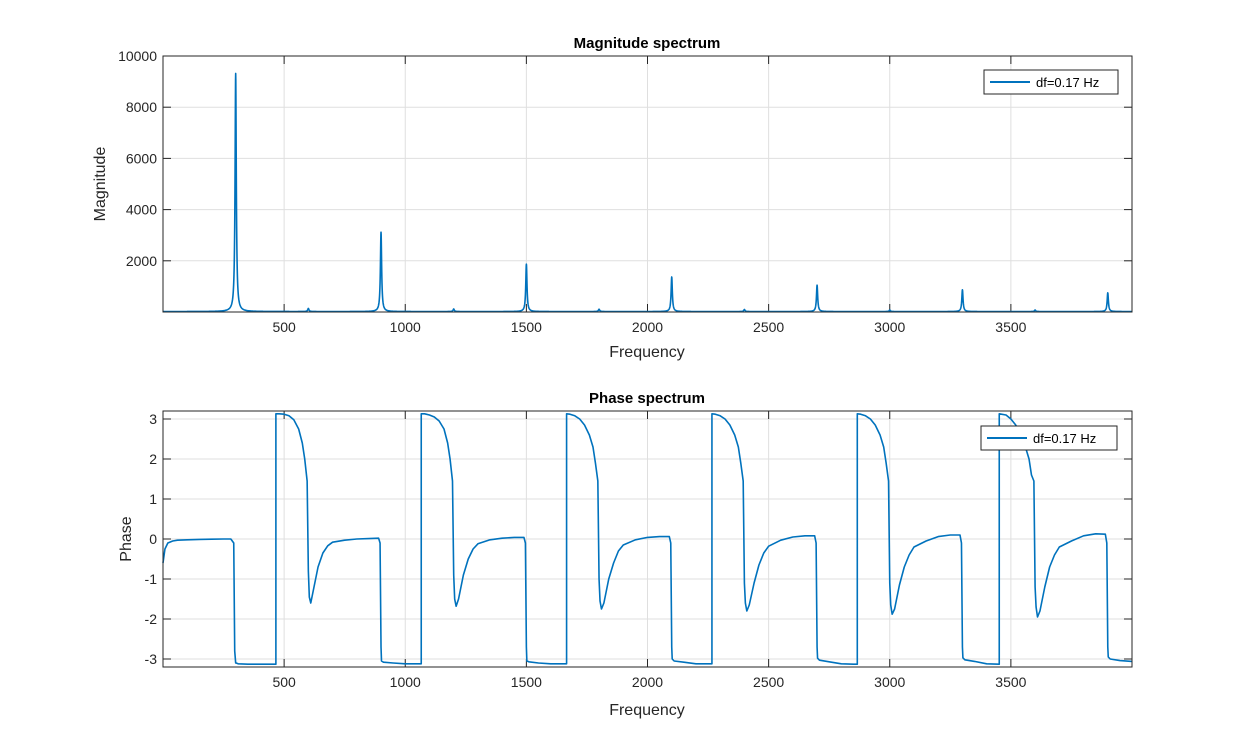 This screenshot has height=750, width=1250. I want to click on magnitude-legend-label: df=0.17 Hz, so click(1067, 82).